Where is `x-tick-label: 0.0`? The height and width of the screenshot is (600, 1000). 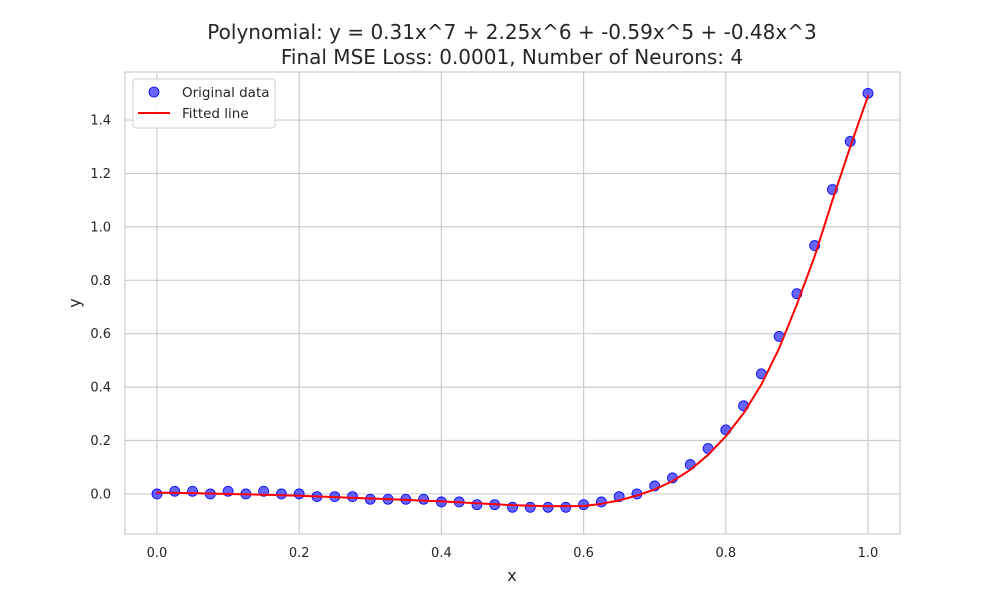
x-tick-label: 0.0 is located at coordinates (157, 553).